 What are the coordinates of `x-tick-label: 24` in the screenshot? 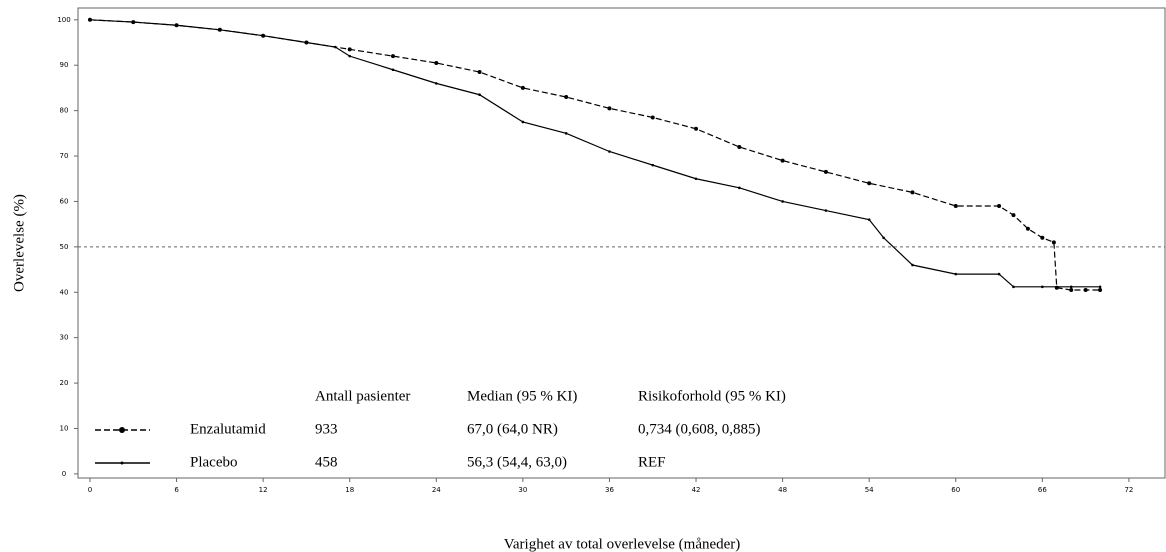 It's located at (436, 490).